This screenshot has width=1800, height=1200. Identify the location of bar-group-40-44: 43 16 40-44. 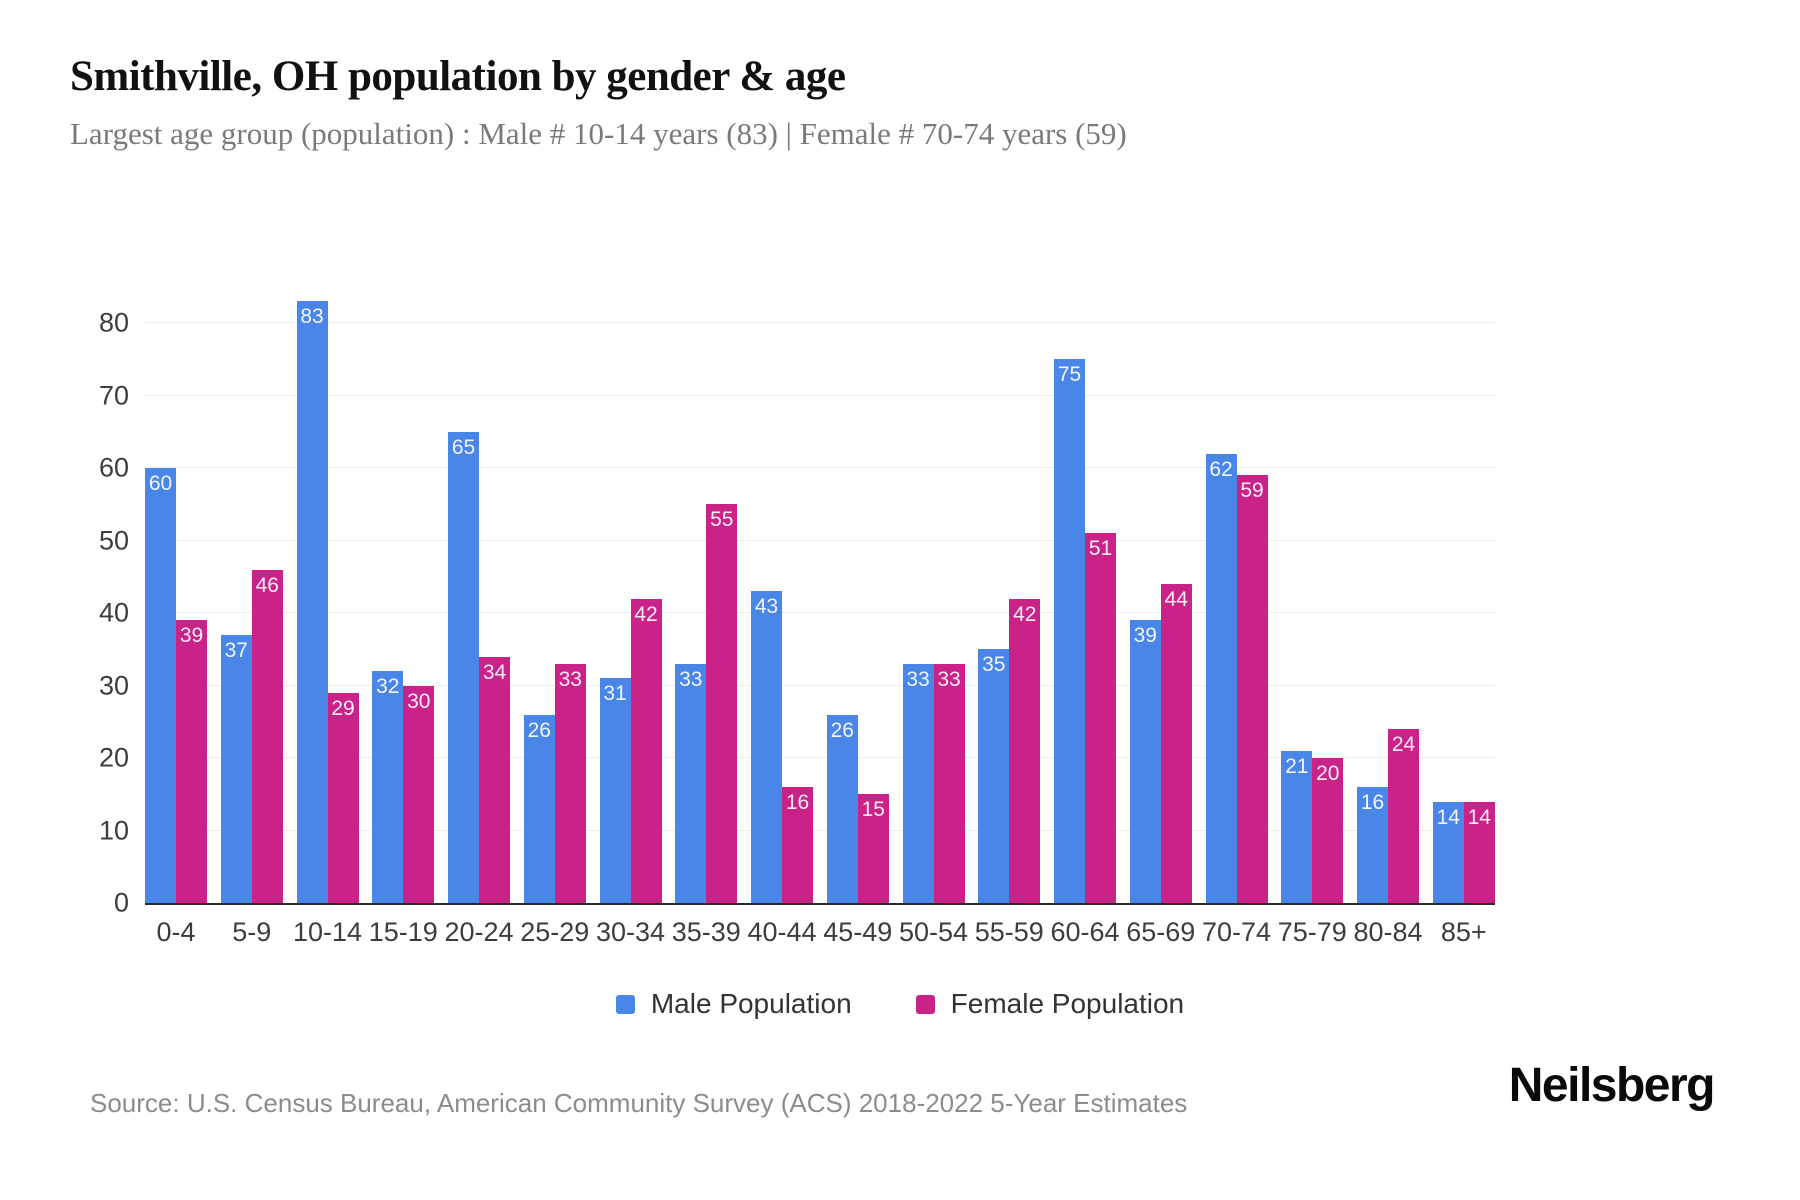
(782, 605).